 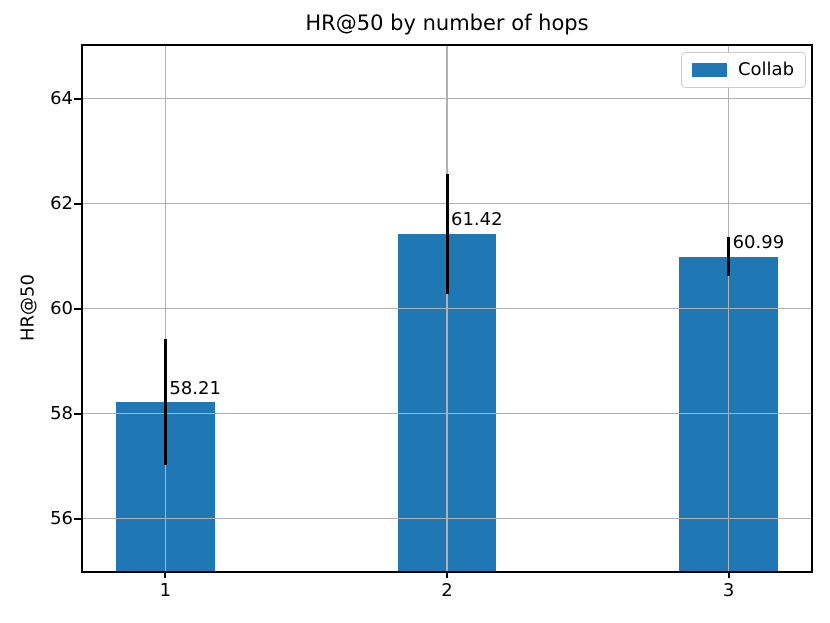 I want to click on x-tick-label: 3, so click(x=728, y=590).